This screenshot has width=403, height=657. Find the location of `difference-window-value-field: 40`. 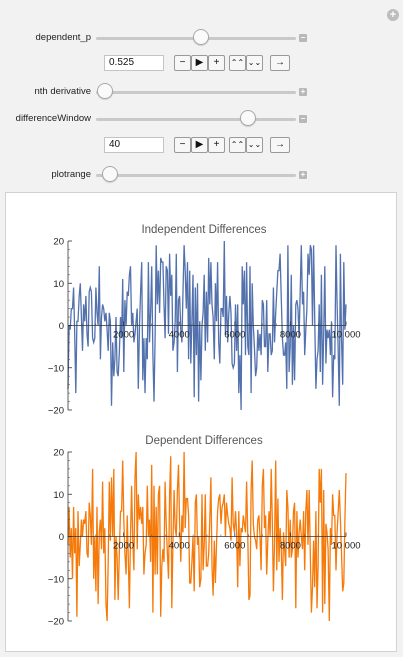

difference-window-value-field: 40 is located at coordinates (134, 145).